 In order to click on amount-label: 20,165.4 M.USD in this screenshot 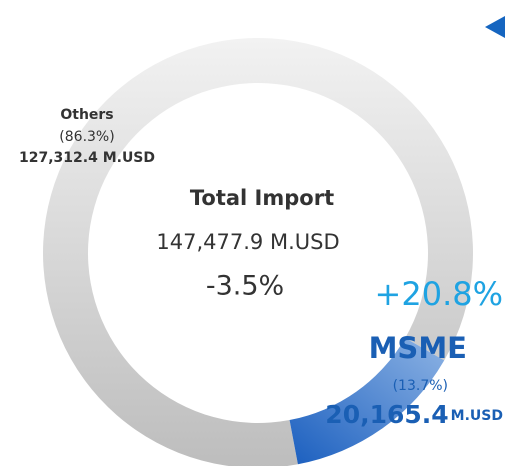, I will do `click(414, 414)`.